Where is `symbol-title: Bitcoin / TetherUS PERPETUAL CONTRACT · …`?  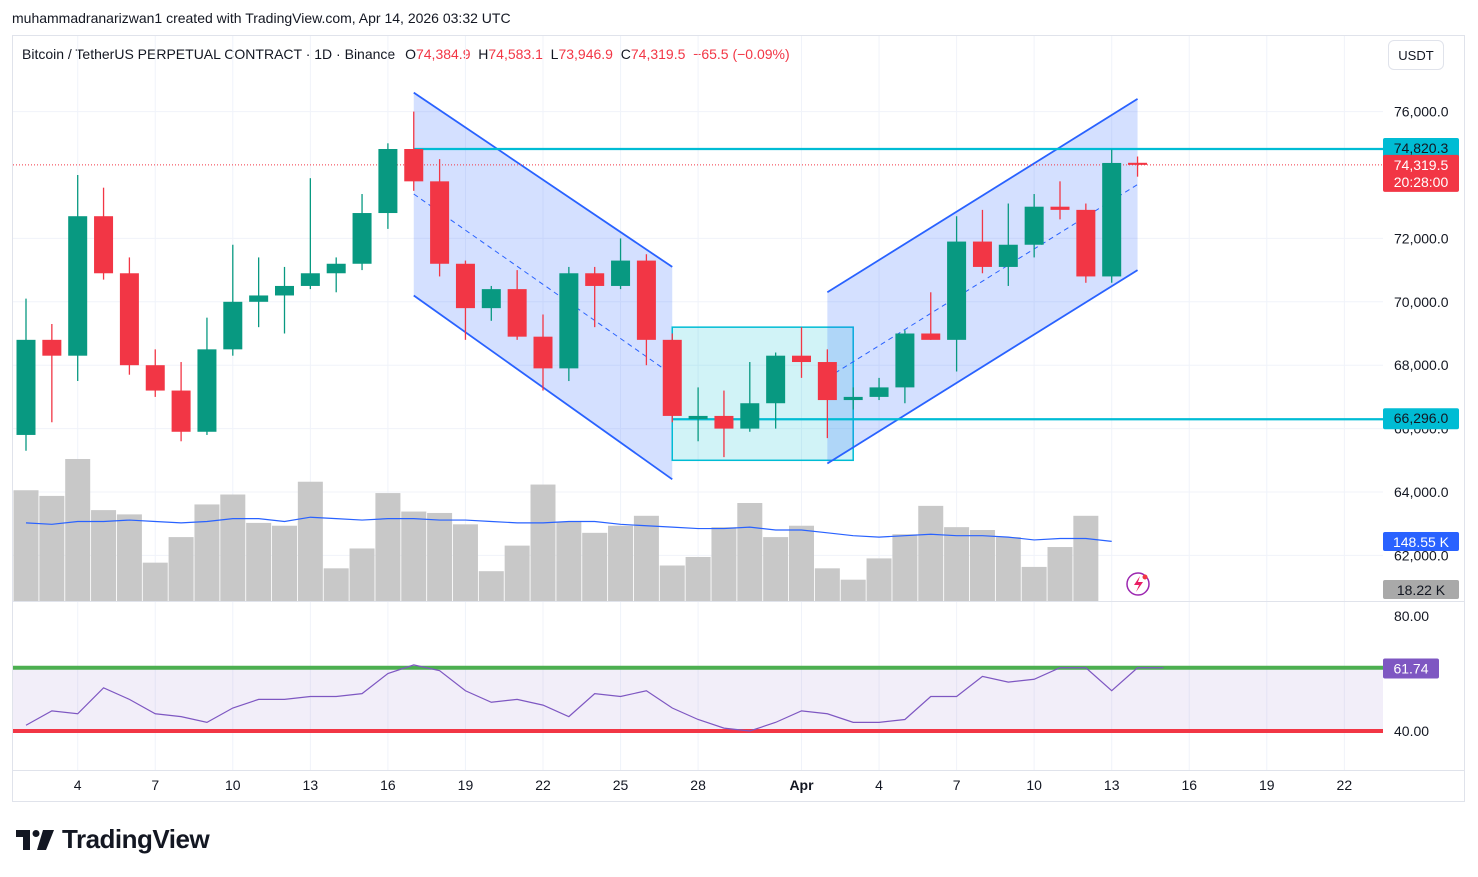
symbol-title: Bitcoin / TetherUS PERPETUAL CONTRACT · … is located at coordinates (209, 54).